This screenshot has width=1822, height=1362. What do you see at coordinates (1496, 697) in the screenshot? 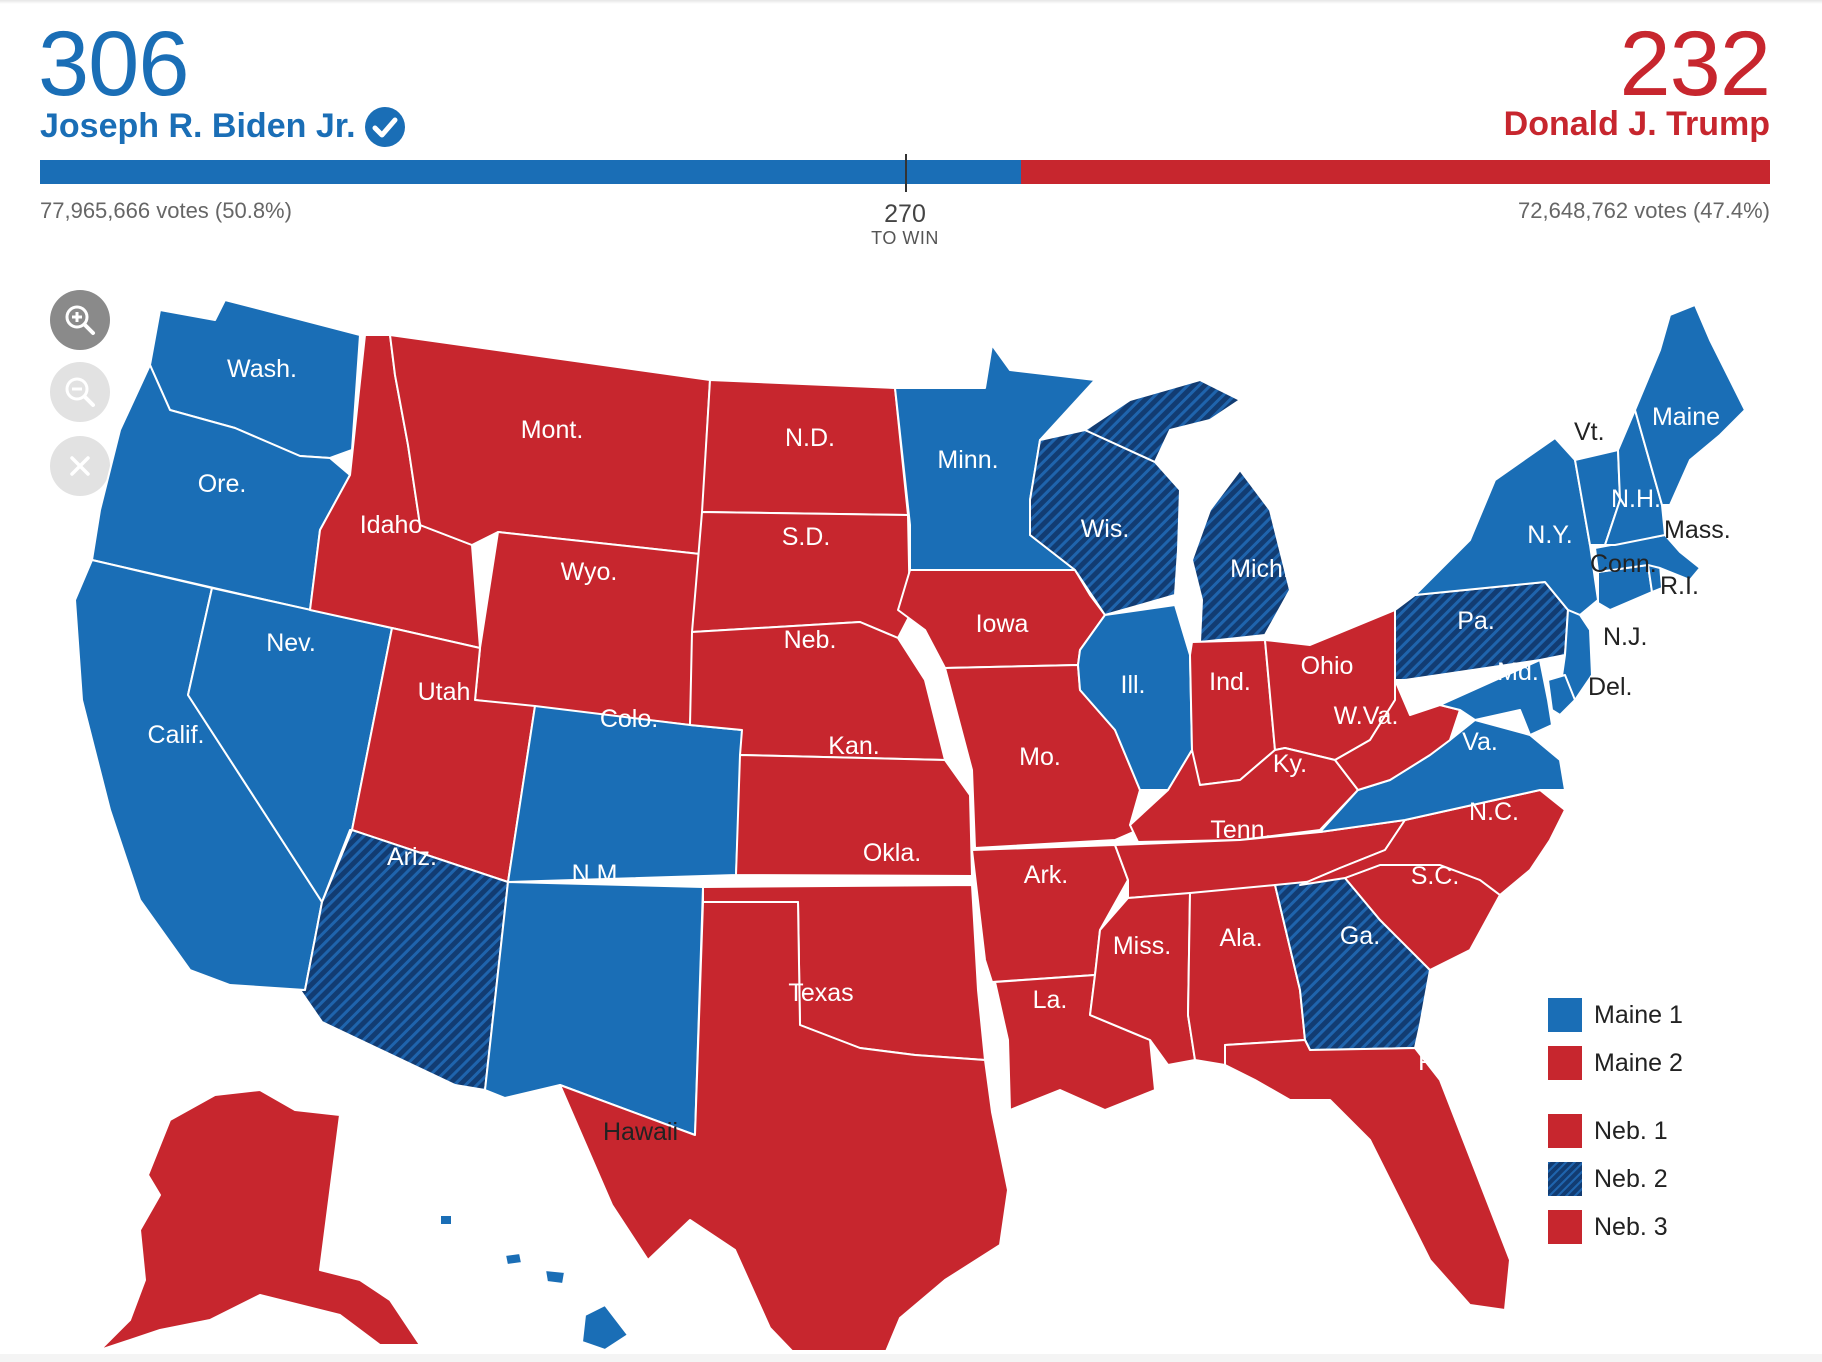
I see `state-md` at bounding box center [1496, 697].